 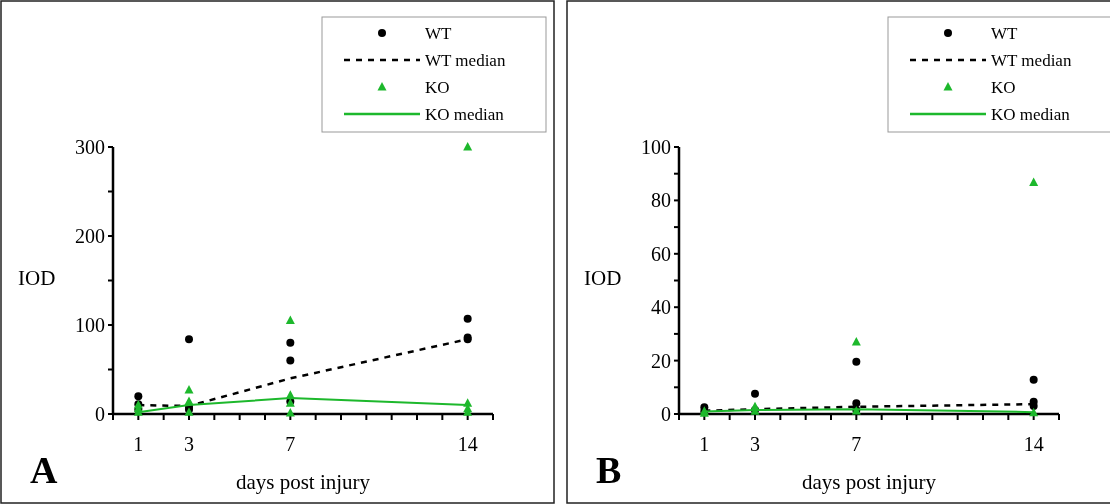 I want to click on y-tick-label: 60, so click(x=661, y=253).